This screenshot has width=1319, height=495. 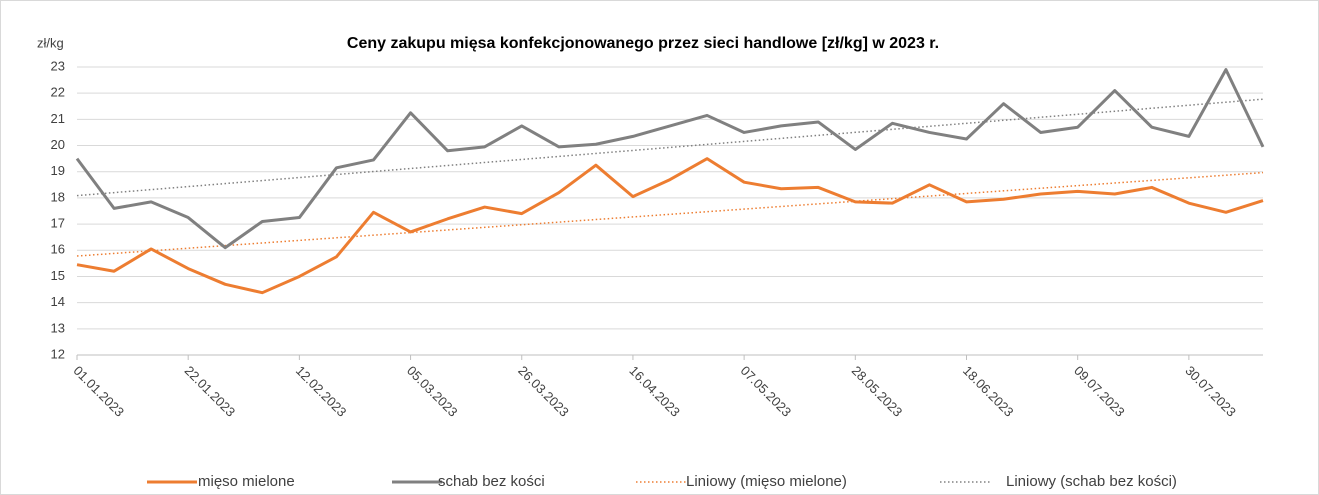 I want to click on y-tick-label: 20, so click(x=58, y=144).